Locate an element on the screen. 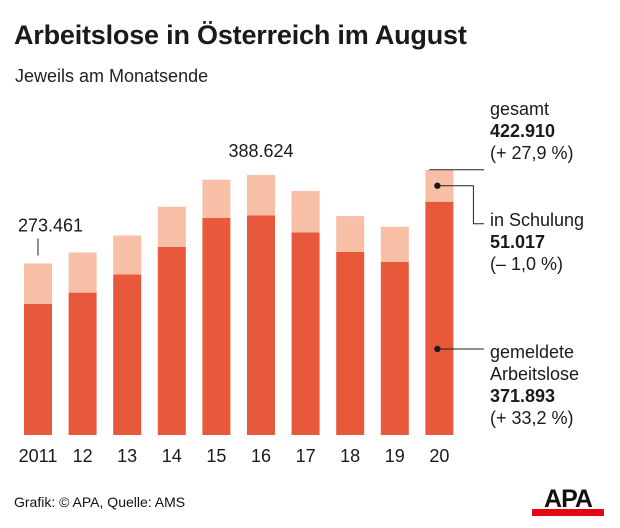 Image resolution: width=620 pixels, height=528 pixels. annotation-gemeldete: gemeldete Arbeitslose 371.893 (+ 33,2 %) is located at coordinates (534, 385).